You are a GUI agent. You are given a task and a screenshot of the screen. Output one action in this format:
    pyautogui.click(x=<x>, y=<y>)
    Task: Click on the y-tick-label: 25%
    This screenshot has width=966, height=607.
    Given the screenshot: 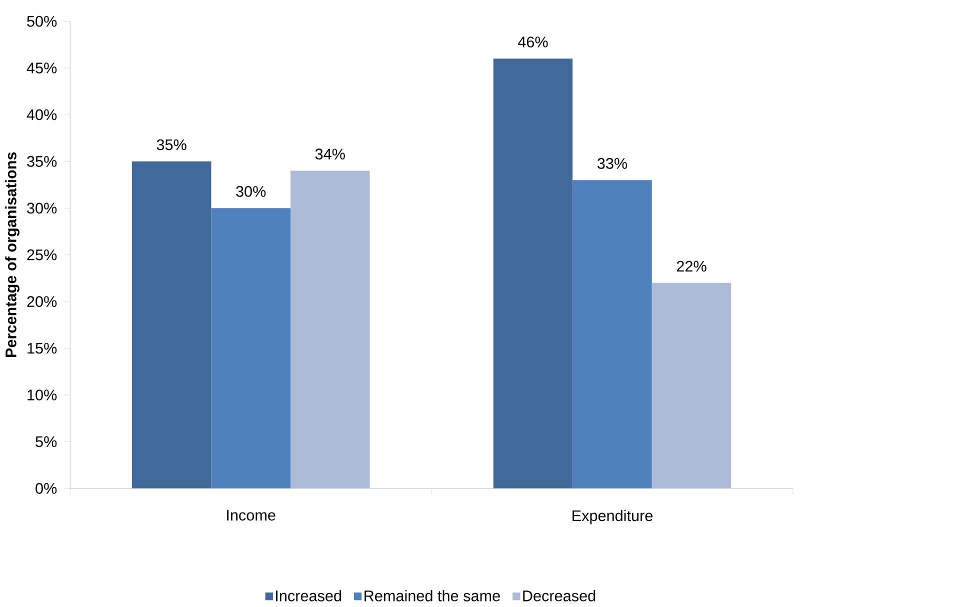 What is the action you would take?
    pyautogui.click(x=42, y=254)
    